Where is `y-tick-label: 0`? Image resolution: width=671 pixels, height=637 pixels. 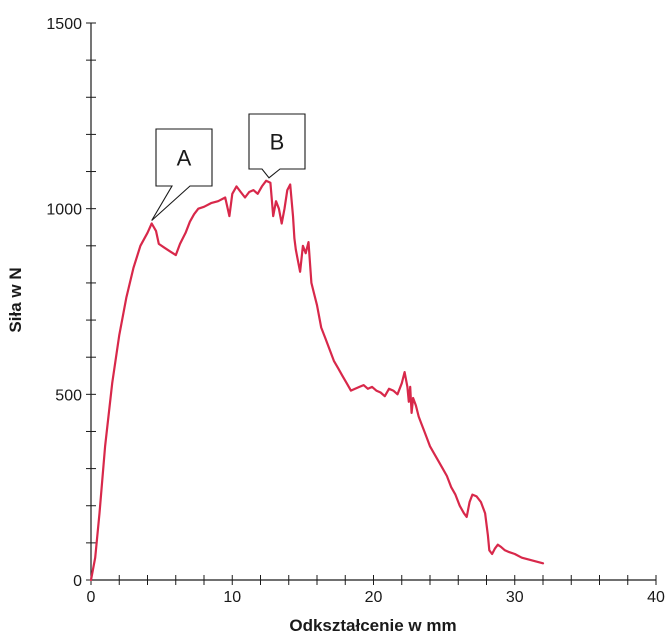
y-tick-label: 0 is located at coordinates (77, 581).